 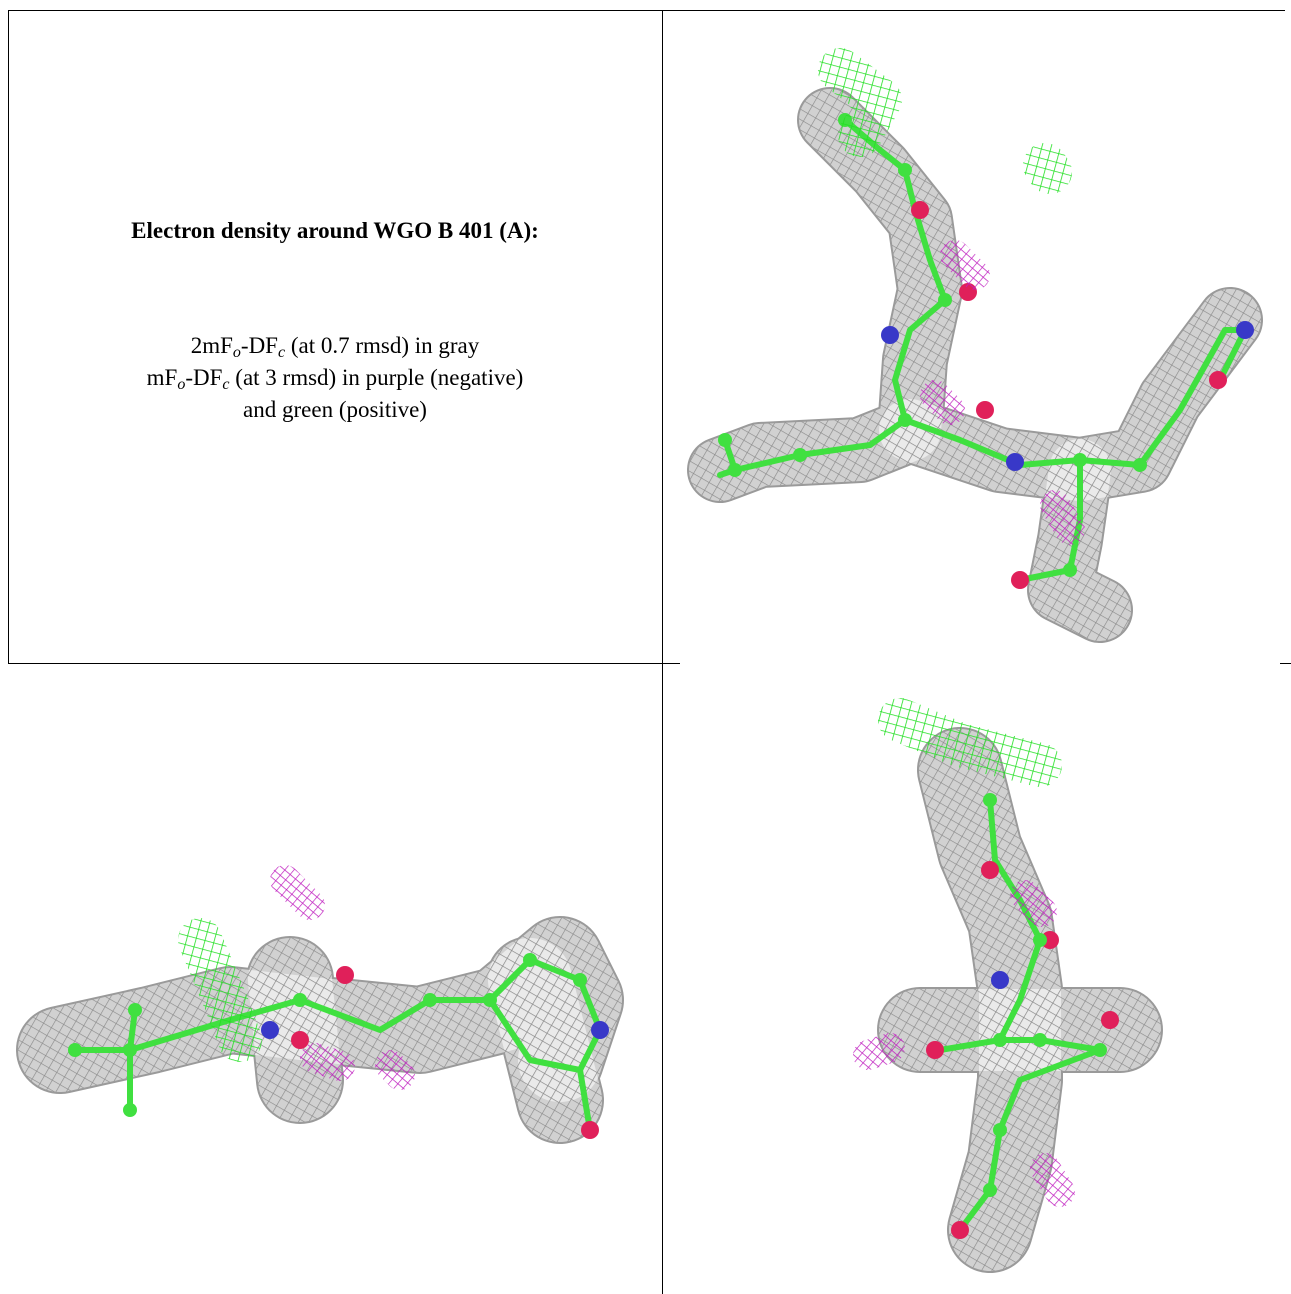 I want to click on text-run: mF, so click(x=162, y=377).